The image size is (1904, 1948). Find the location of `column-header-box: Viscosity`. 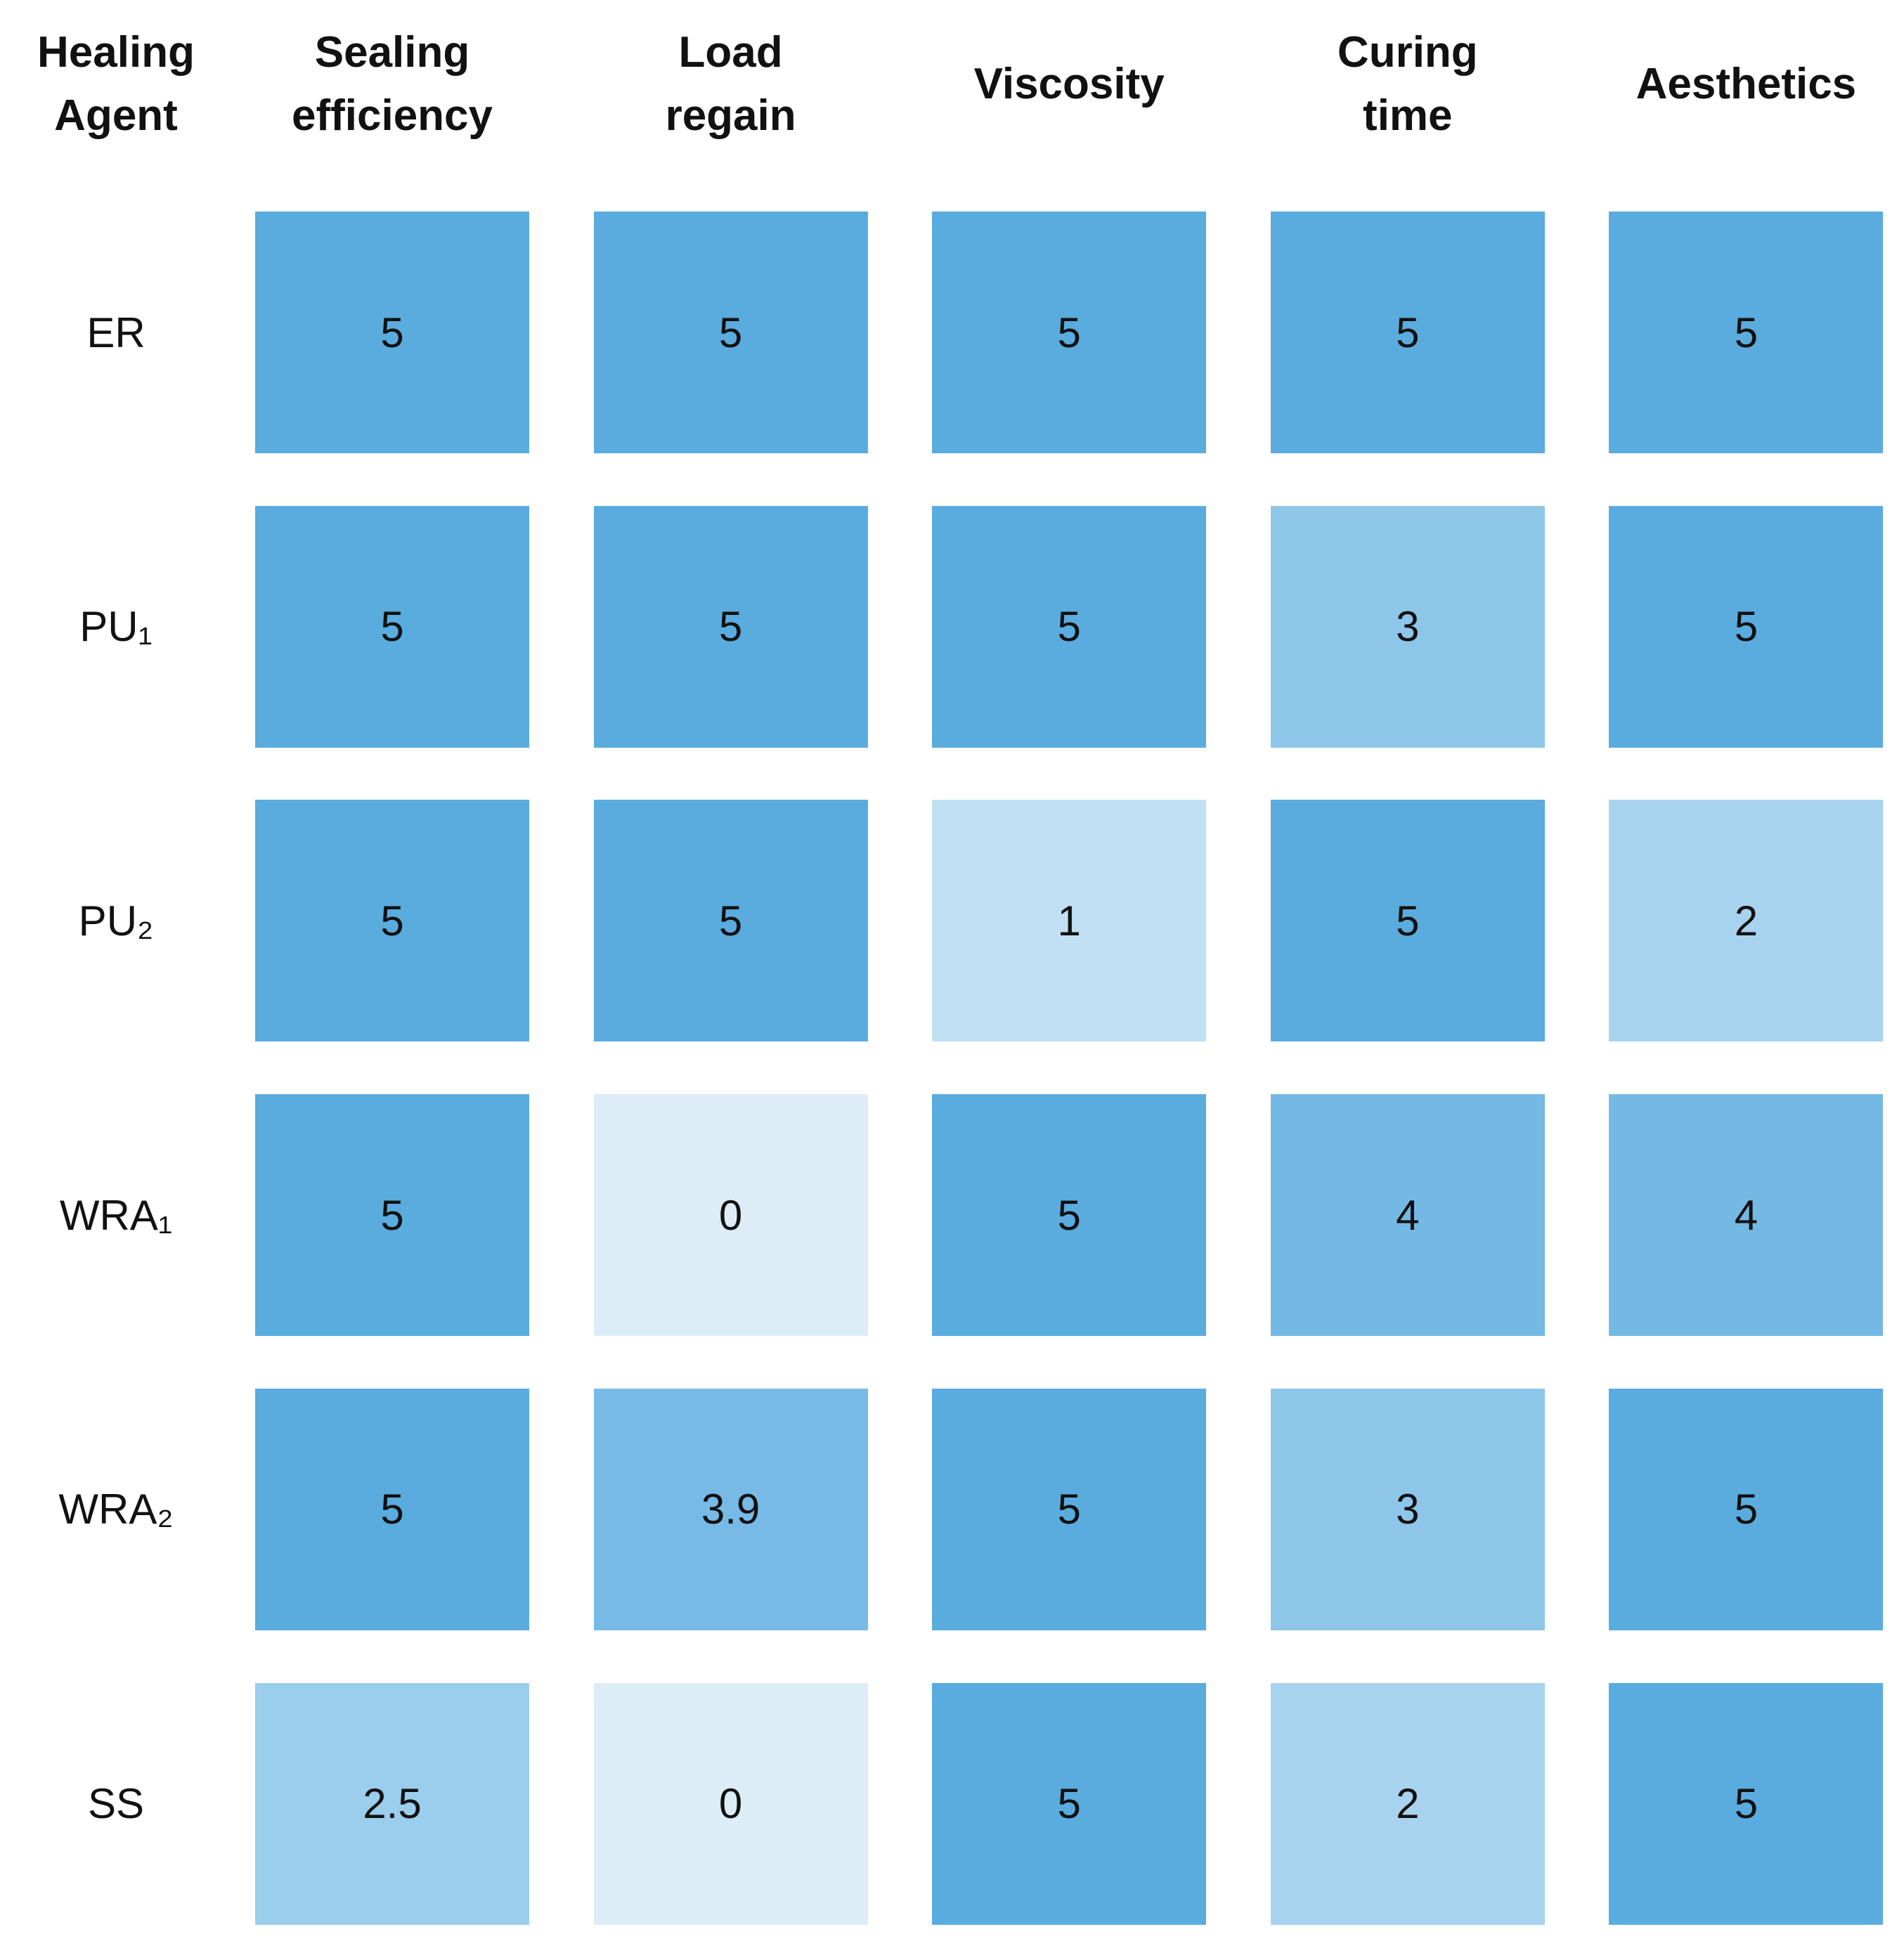

column-header-box: Viscosity is located at coordinates (1069, 84).